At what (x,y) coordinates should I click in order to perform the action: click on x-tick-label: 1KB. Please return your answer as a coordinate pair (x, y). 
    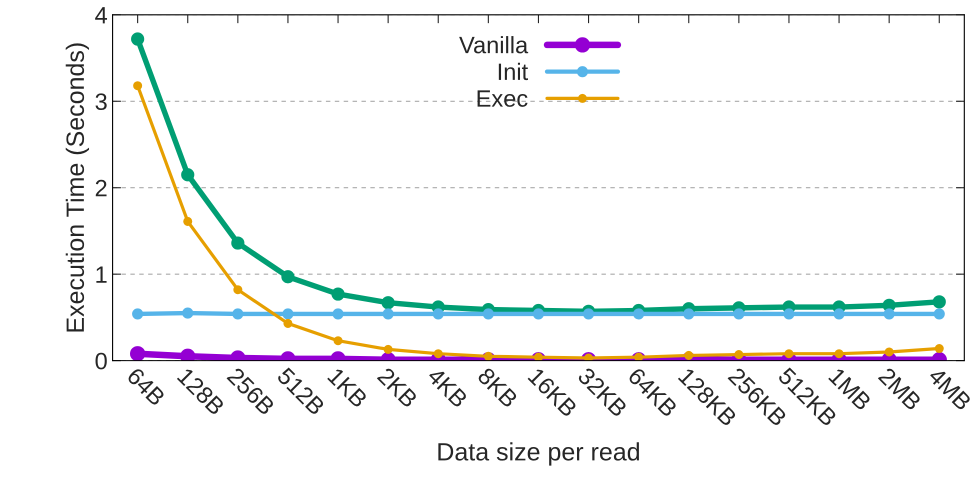
    Looking at the image, I should click on (347, 387).